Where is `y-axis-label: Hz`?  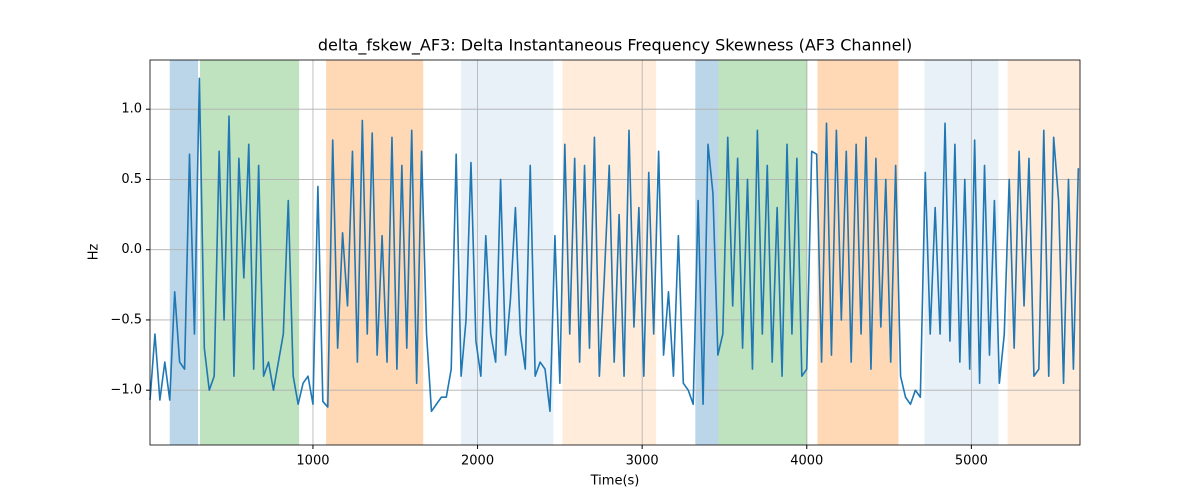 y-axis-label: Hz is located at coordinates (94, 252).